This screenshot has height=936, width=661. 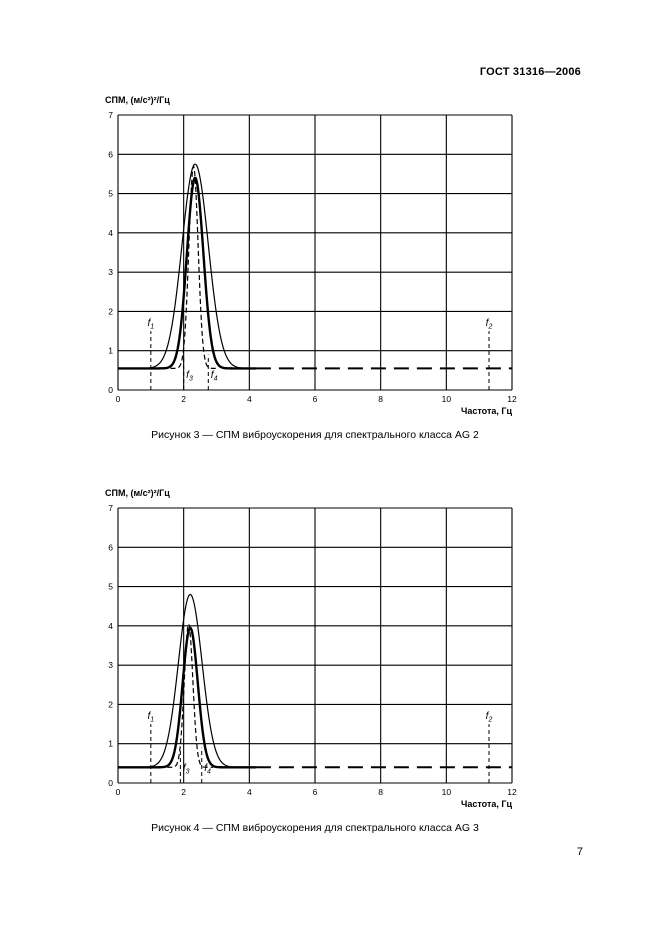 I want to click on document-header: ГОСТ 31316—2006, so click(x=530, y=72).